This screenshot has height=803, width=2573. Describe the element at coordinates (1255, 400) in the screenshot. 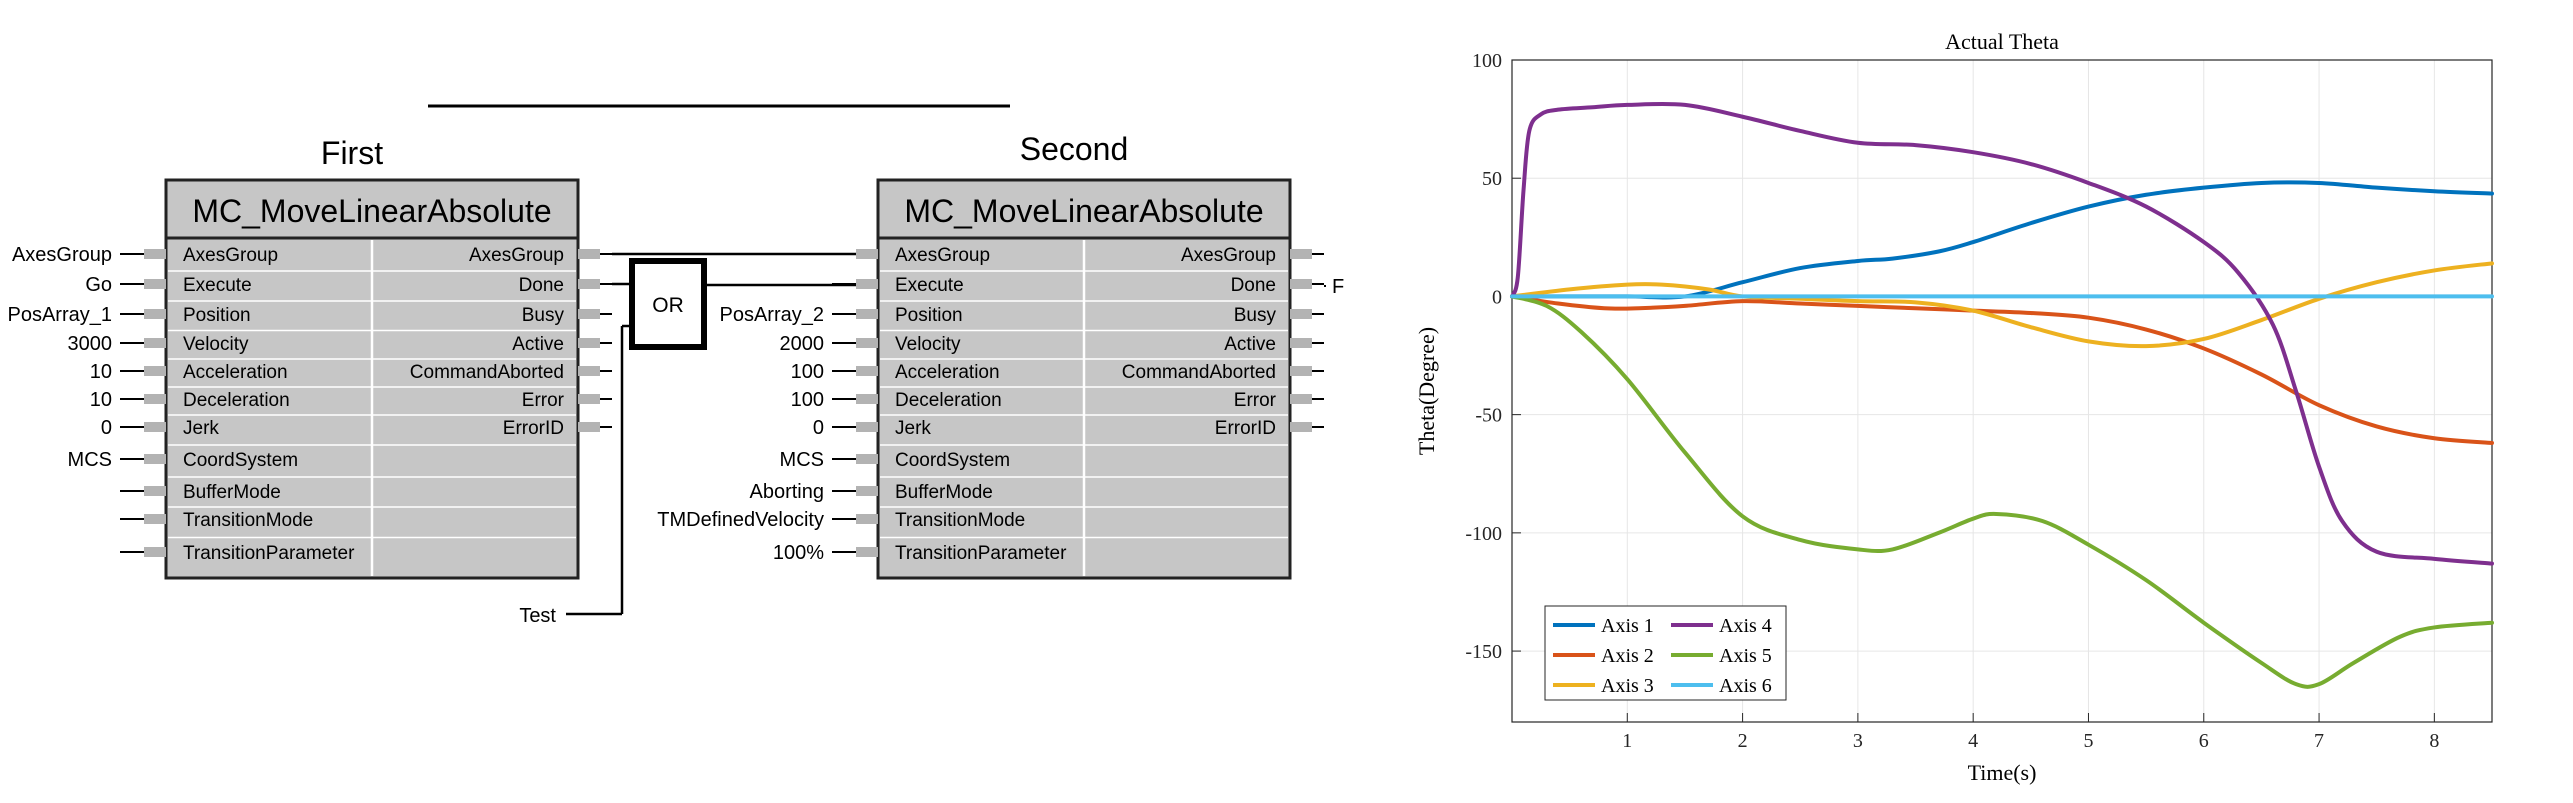

I see `fb-second-output-label: Error` at that location.